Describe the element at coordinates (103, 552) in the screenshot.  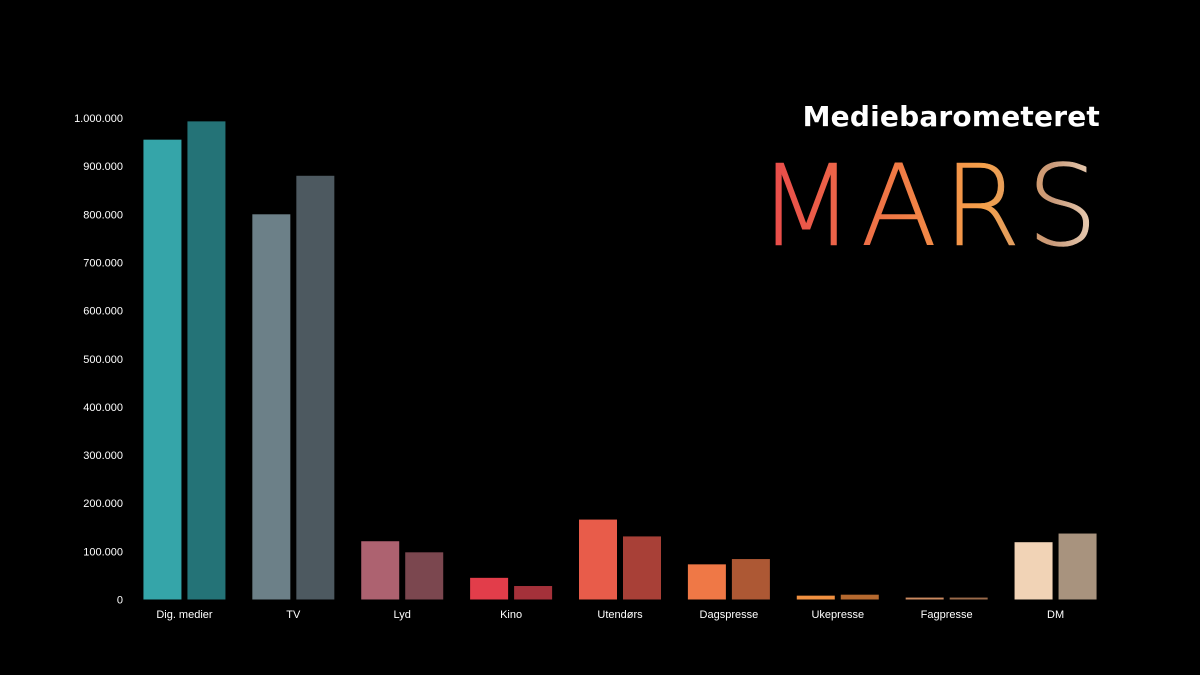
I see `y-tick-label: 100.000` at that location.